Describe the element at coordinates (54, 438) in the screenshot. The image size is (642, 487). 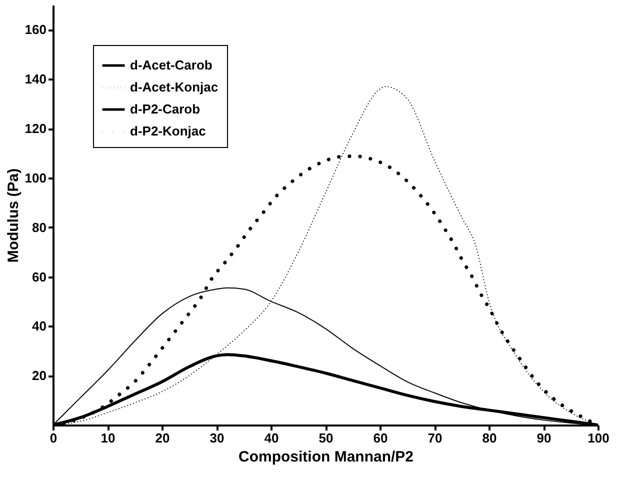
I see `x-tick-label: 0` at that location.